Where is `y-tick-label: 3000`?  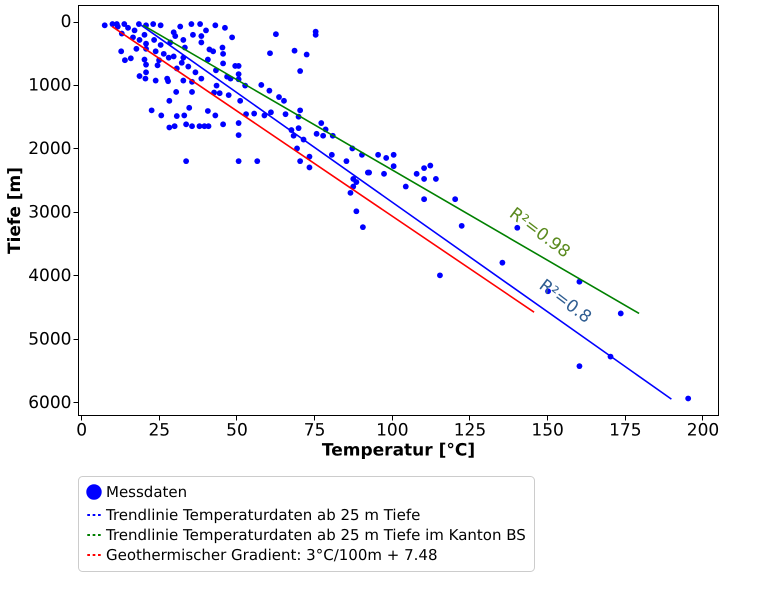
y-tick-label: 3000 is located at coordinates (50, 212).